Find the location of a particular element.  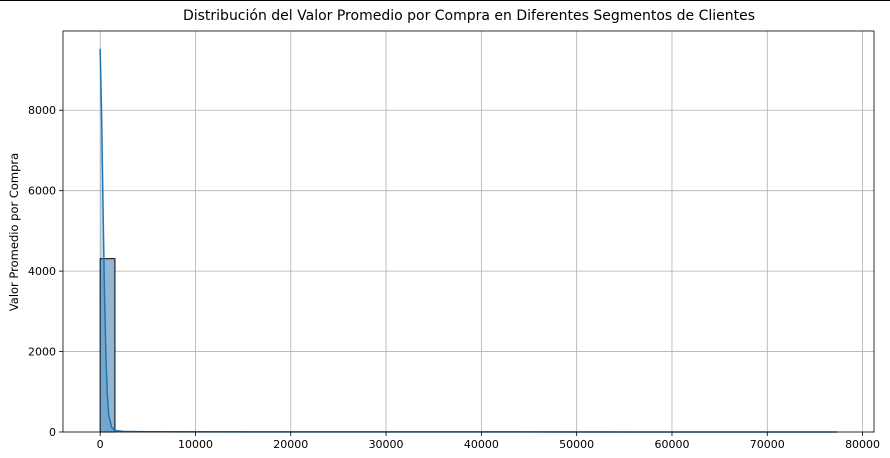

x-tick-label: 40000 is located at coordinates (481, 444).